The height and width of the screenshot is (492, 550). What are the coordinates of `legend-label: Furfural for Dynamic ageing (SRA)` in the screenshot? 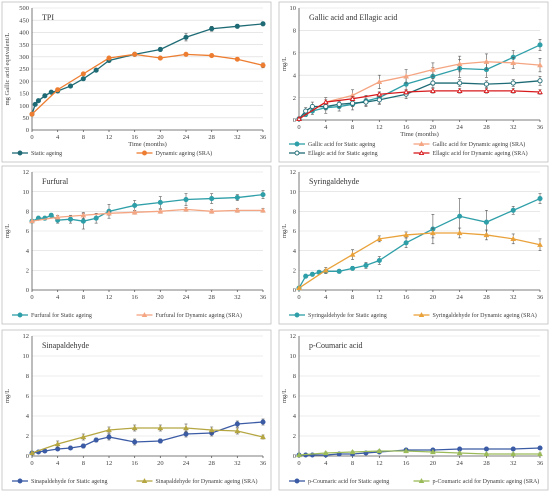 It's located at (199, 315).